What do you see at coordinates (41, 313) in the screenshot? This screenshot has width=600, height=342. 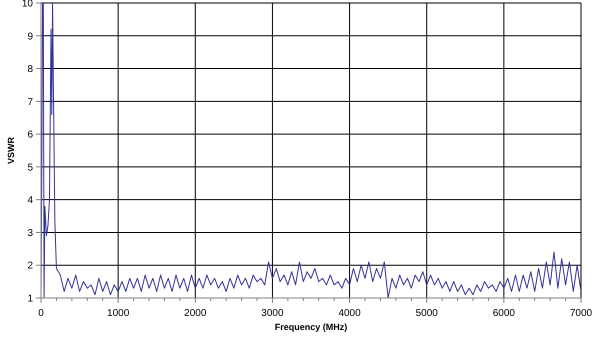 I see `x-tick-label: 0` at bounding box center [41, 313].